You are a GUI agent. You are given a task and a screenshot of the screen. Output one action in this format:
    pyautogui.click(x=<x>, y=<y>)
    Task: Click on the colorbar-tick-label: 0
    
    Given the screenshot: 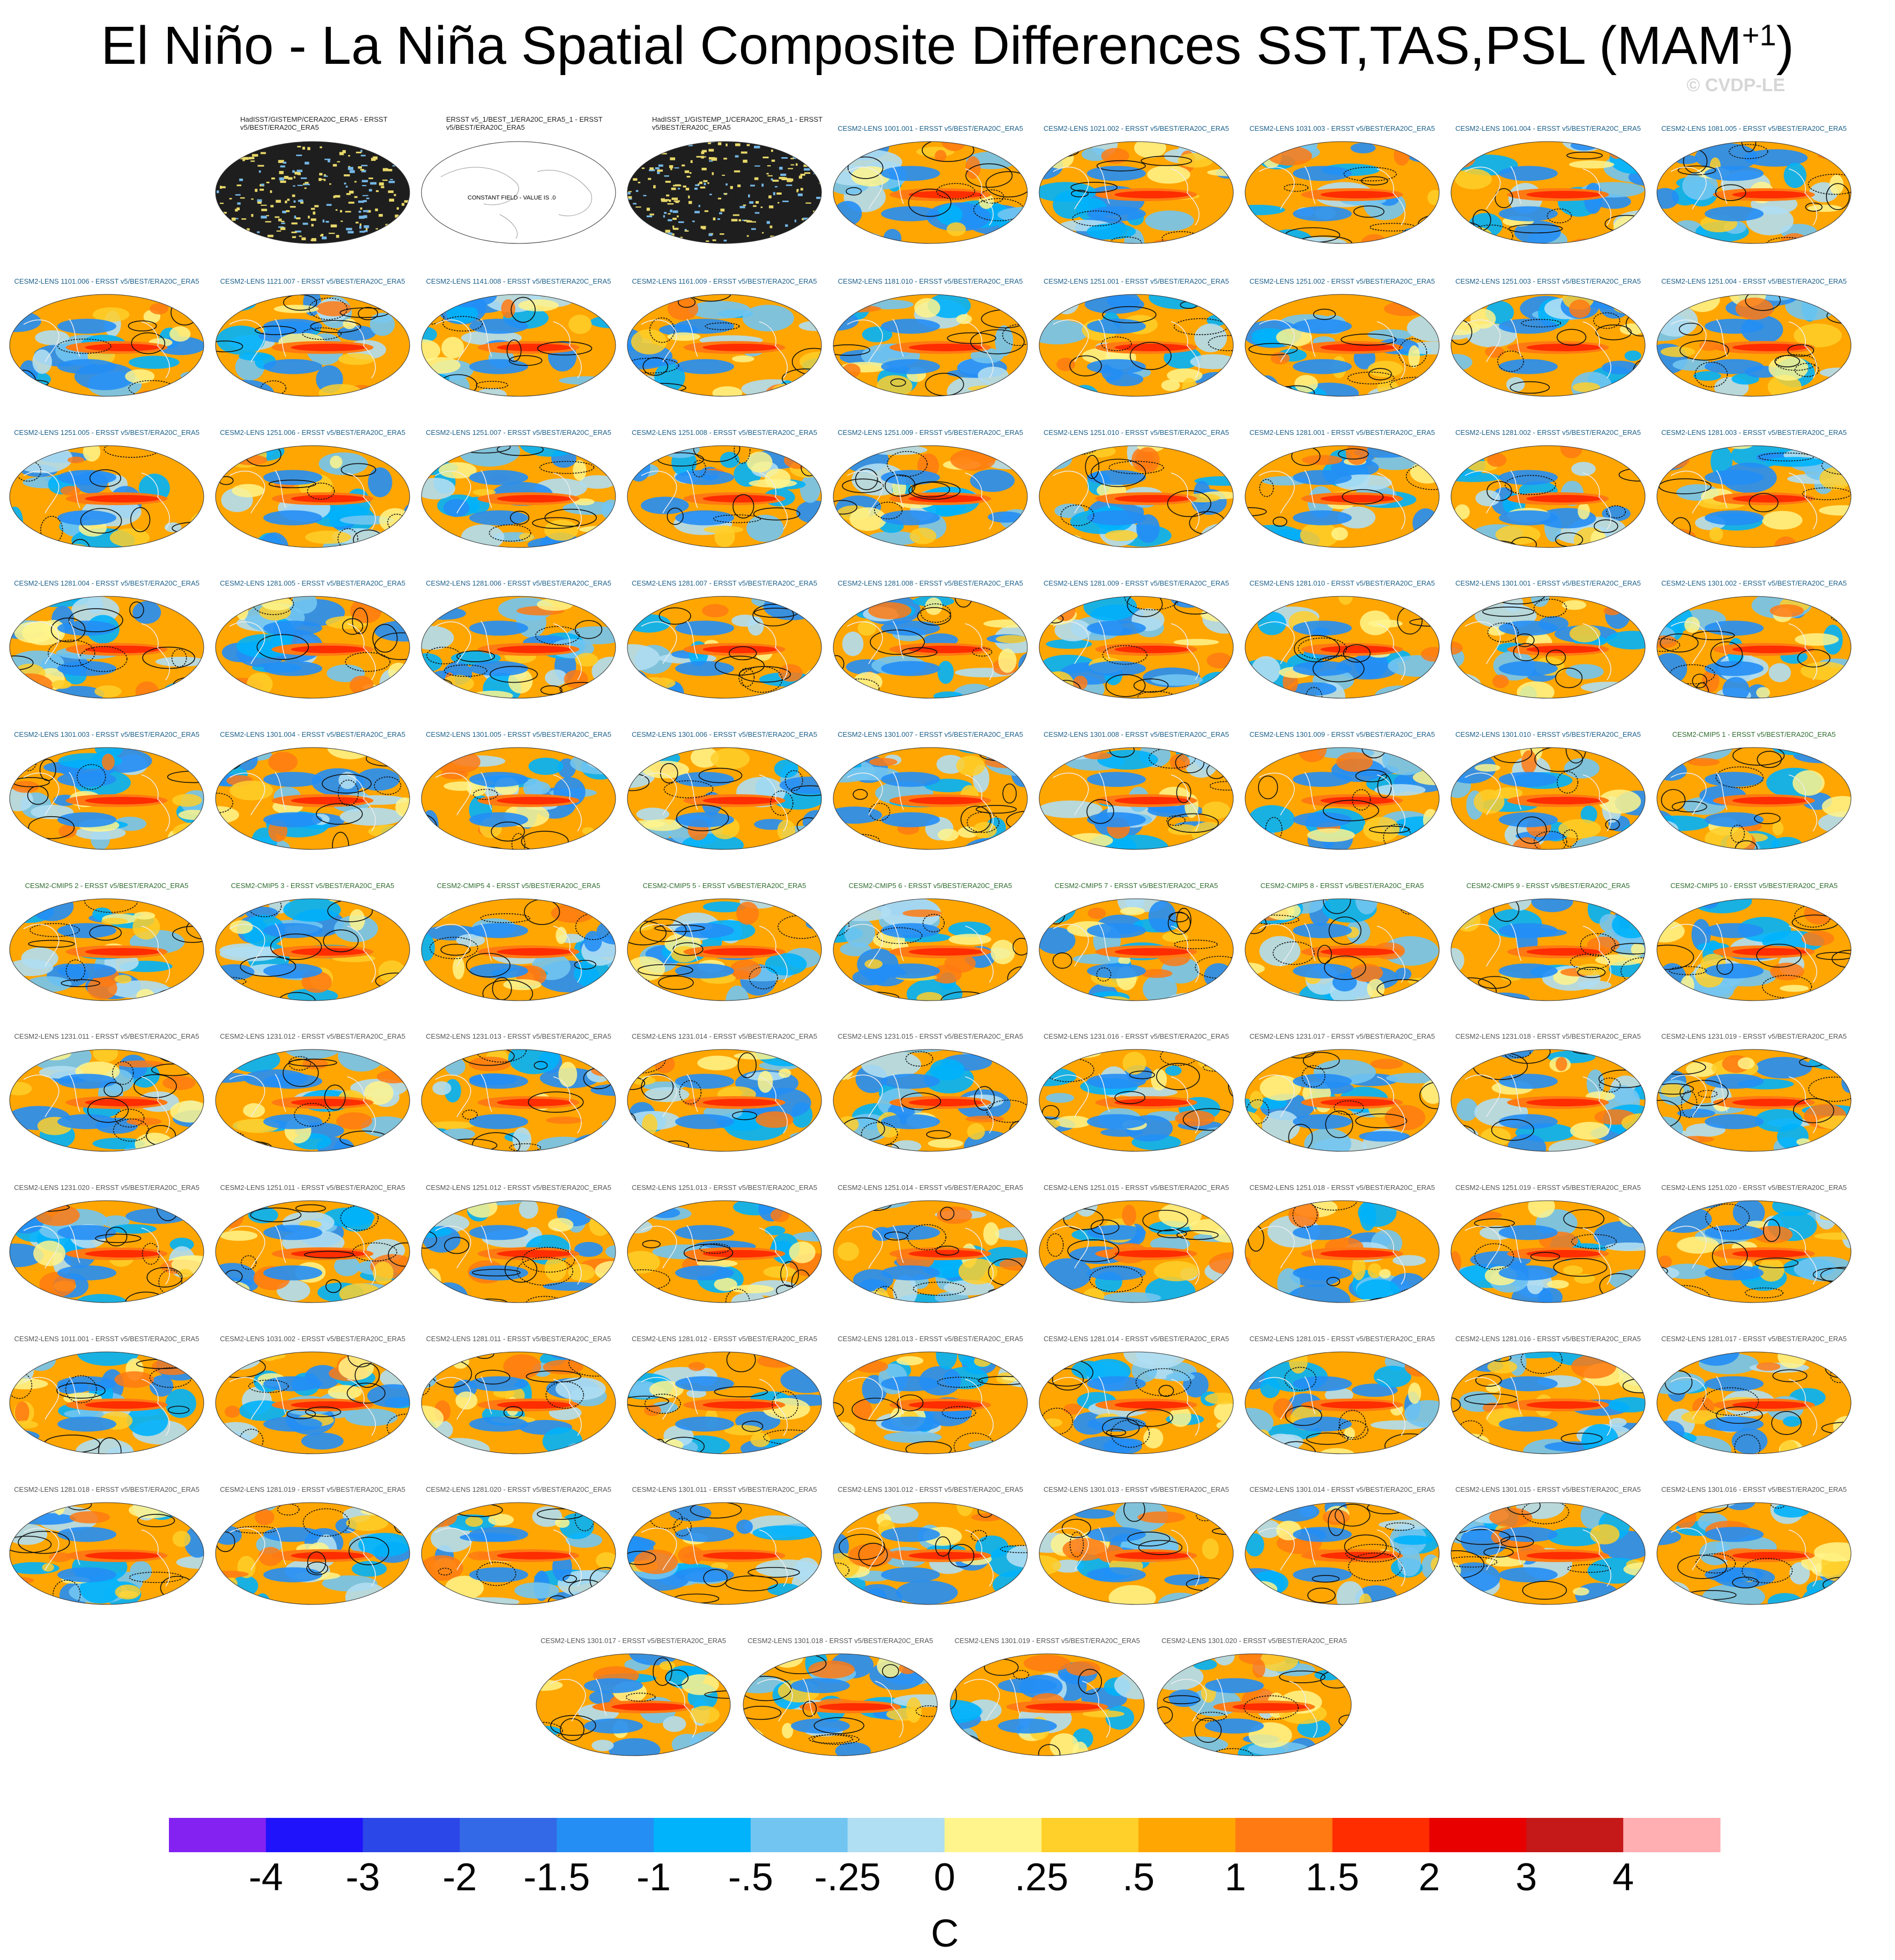 What is the action you would take?
    pyautogui.click(x=945, y=1877)
    